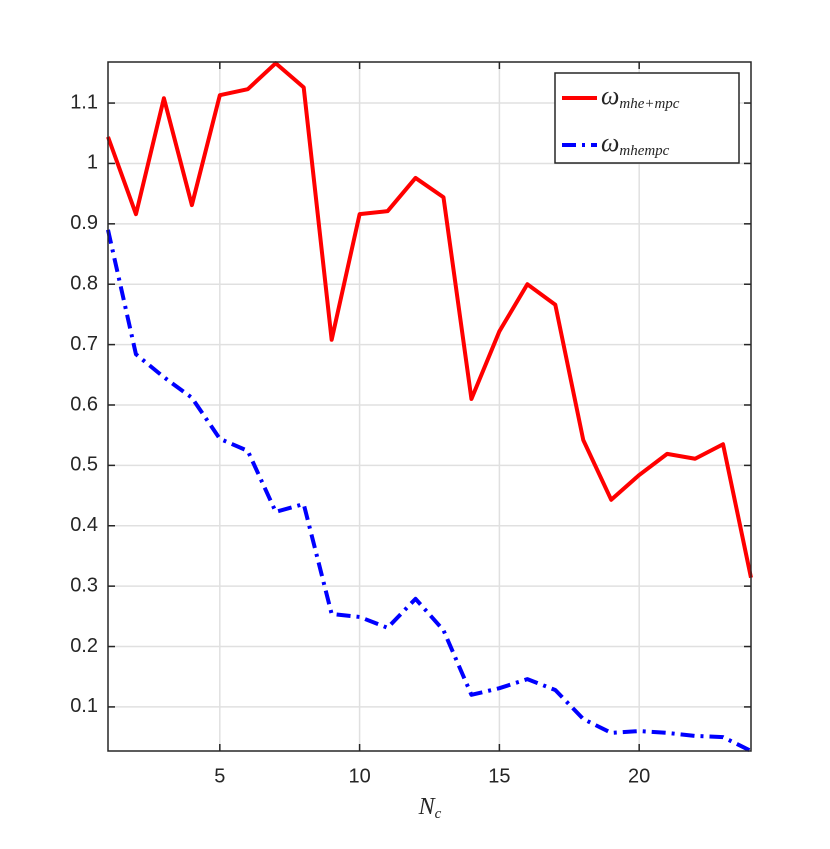 Image resolution: width=830 pixels, height=849 pixels. I want to click on y-tick-label: 1.1, so click(84, 102).